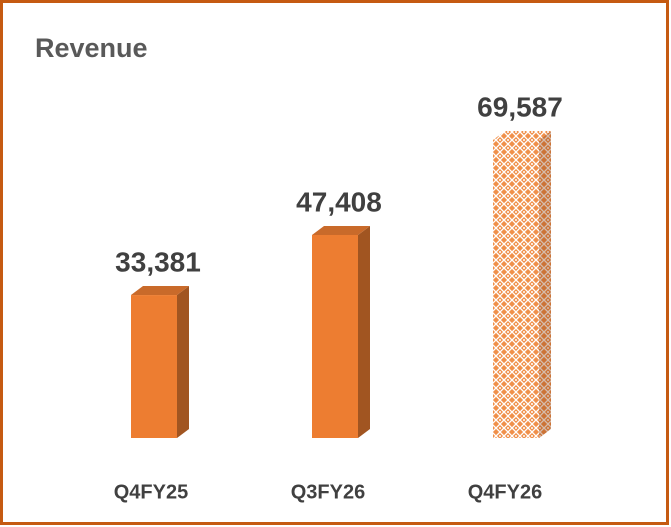 The image size is (671, 527). I want to click on value-label: 33,381, so click(158, 261).